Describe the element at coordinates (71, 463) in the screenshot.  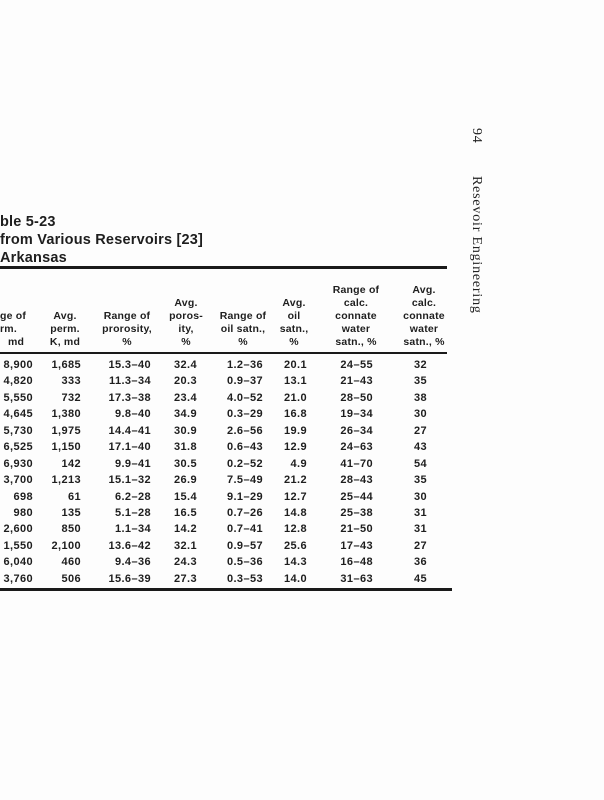
I see `table-cell: 142` at that location.